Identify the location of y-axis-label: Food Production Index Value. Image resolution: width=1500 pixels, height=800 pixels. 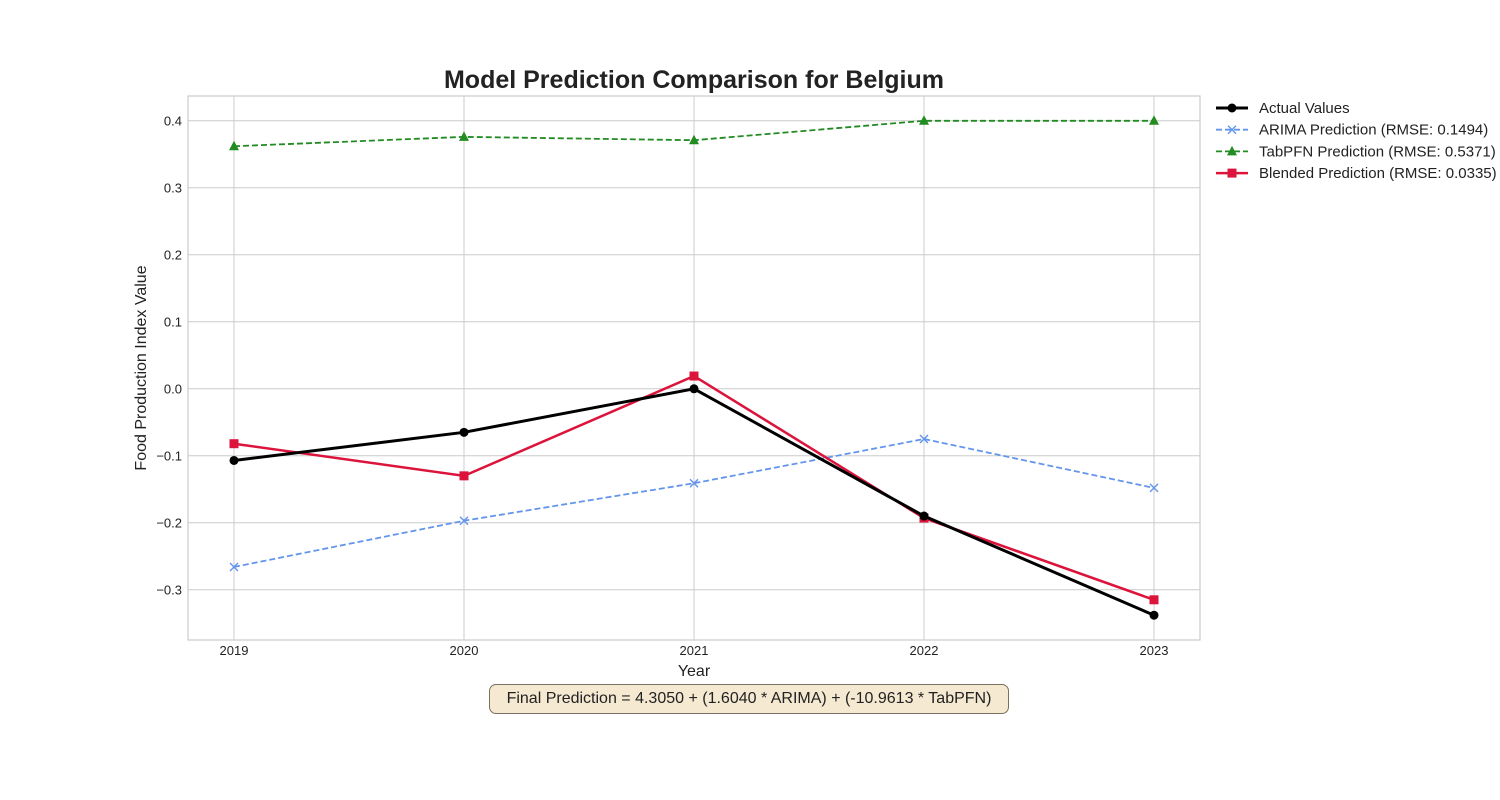
(141, 367).